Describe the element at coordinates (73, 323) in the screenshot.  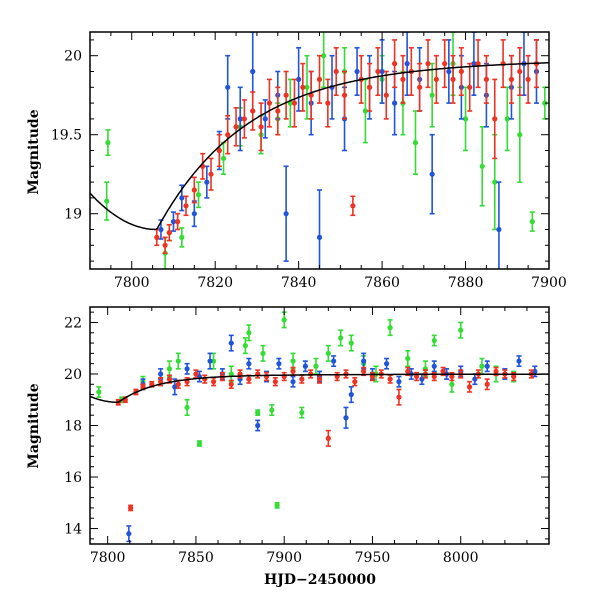
I see `bottom-y-tick-label: 22` at that location.